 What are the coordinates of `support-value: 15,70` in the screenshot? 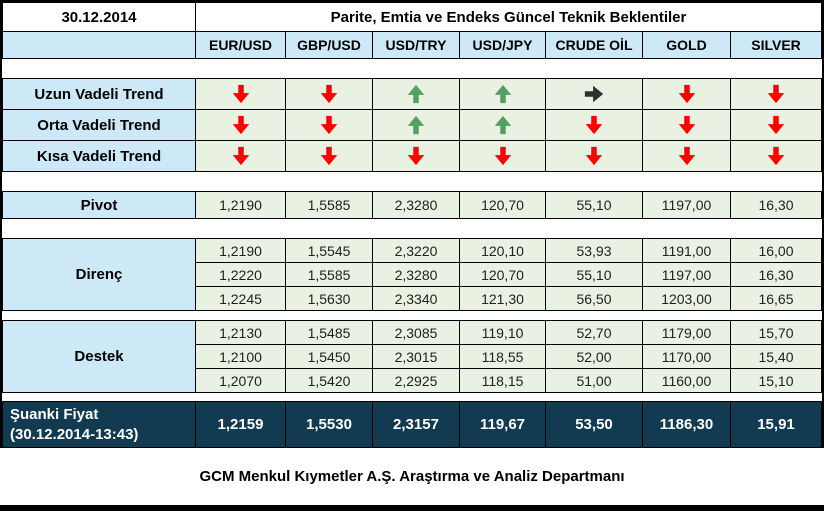 It's located at (776, 333).